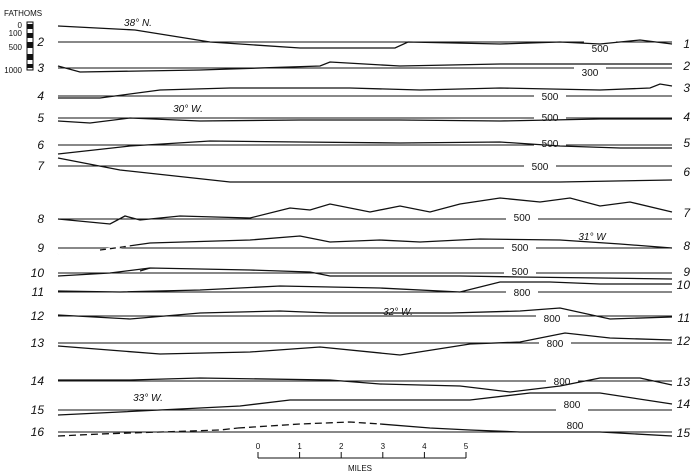 The height and width of the screenshot is (474, 700). I want to click on profile-right-number: 9, so click(686, 272).